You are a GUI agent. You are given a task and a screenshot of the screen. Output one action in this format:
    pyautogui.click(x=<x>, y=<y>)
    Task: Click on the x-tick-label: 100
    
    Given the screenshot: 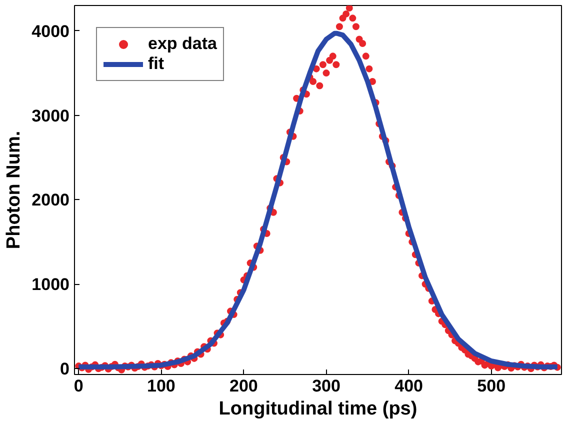 What is the action you would take?
    pyautogui.click(x=161, y=386)
    